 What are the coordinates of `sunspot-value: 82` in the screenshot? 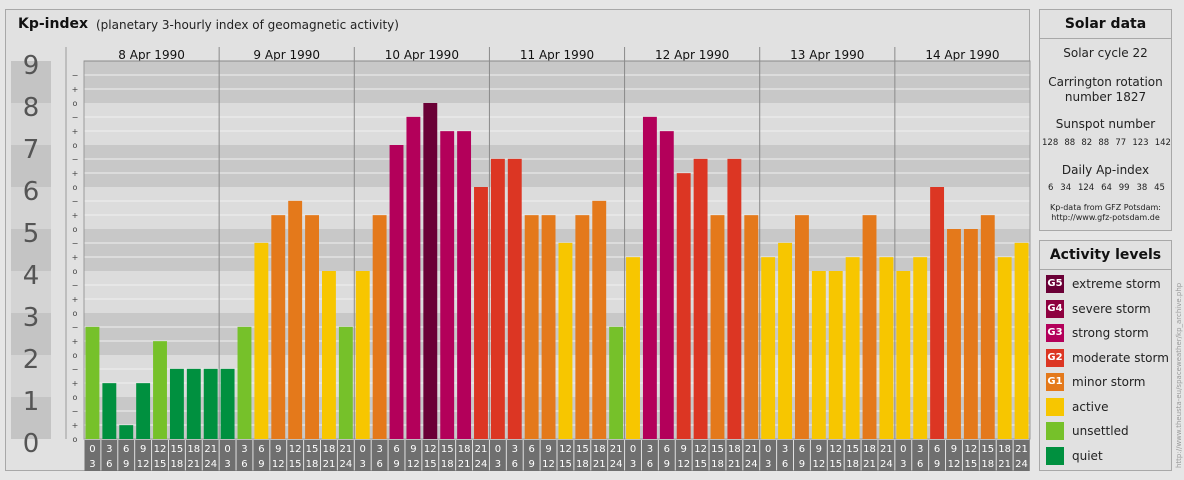 It's located at (1087, 143).